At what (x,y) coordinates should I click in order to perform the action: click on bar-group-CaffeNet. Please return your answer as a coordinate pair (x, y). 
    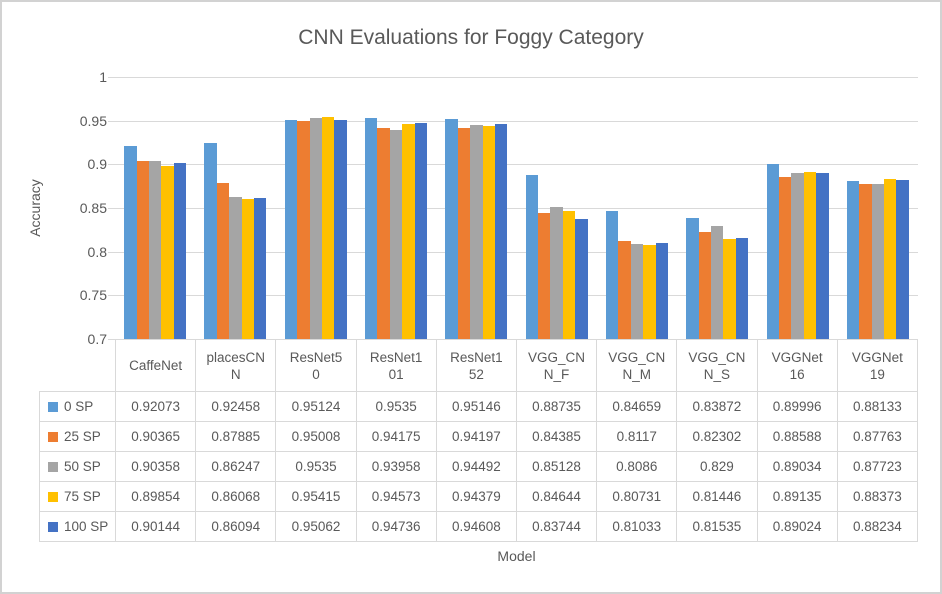
    Looking at the image, I should click on (155, 208).